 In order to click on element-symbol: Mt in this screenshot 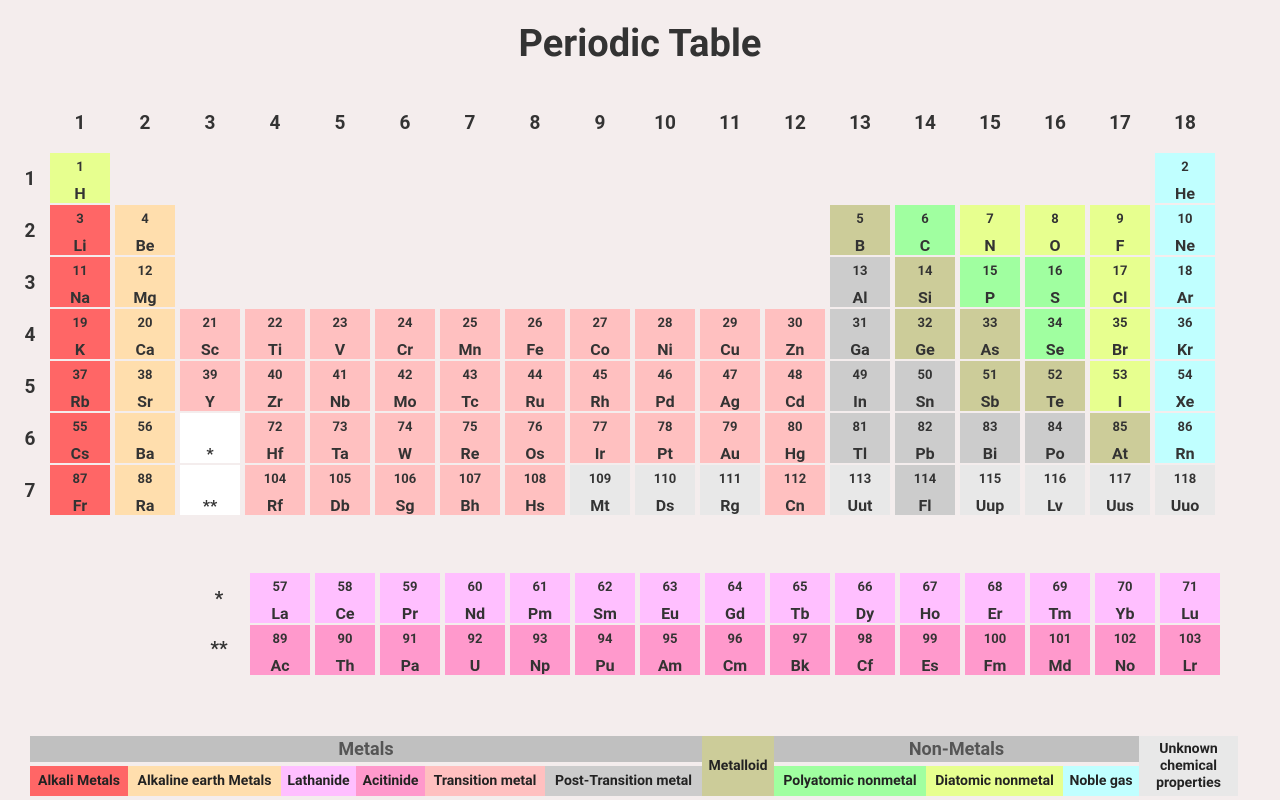, I will do `click(600, 505)`.